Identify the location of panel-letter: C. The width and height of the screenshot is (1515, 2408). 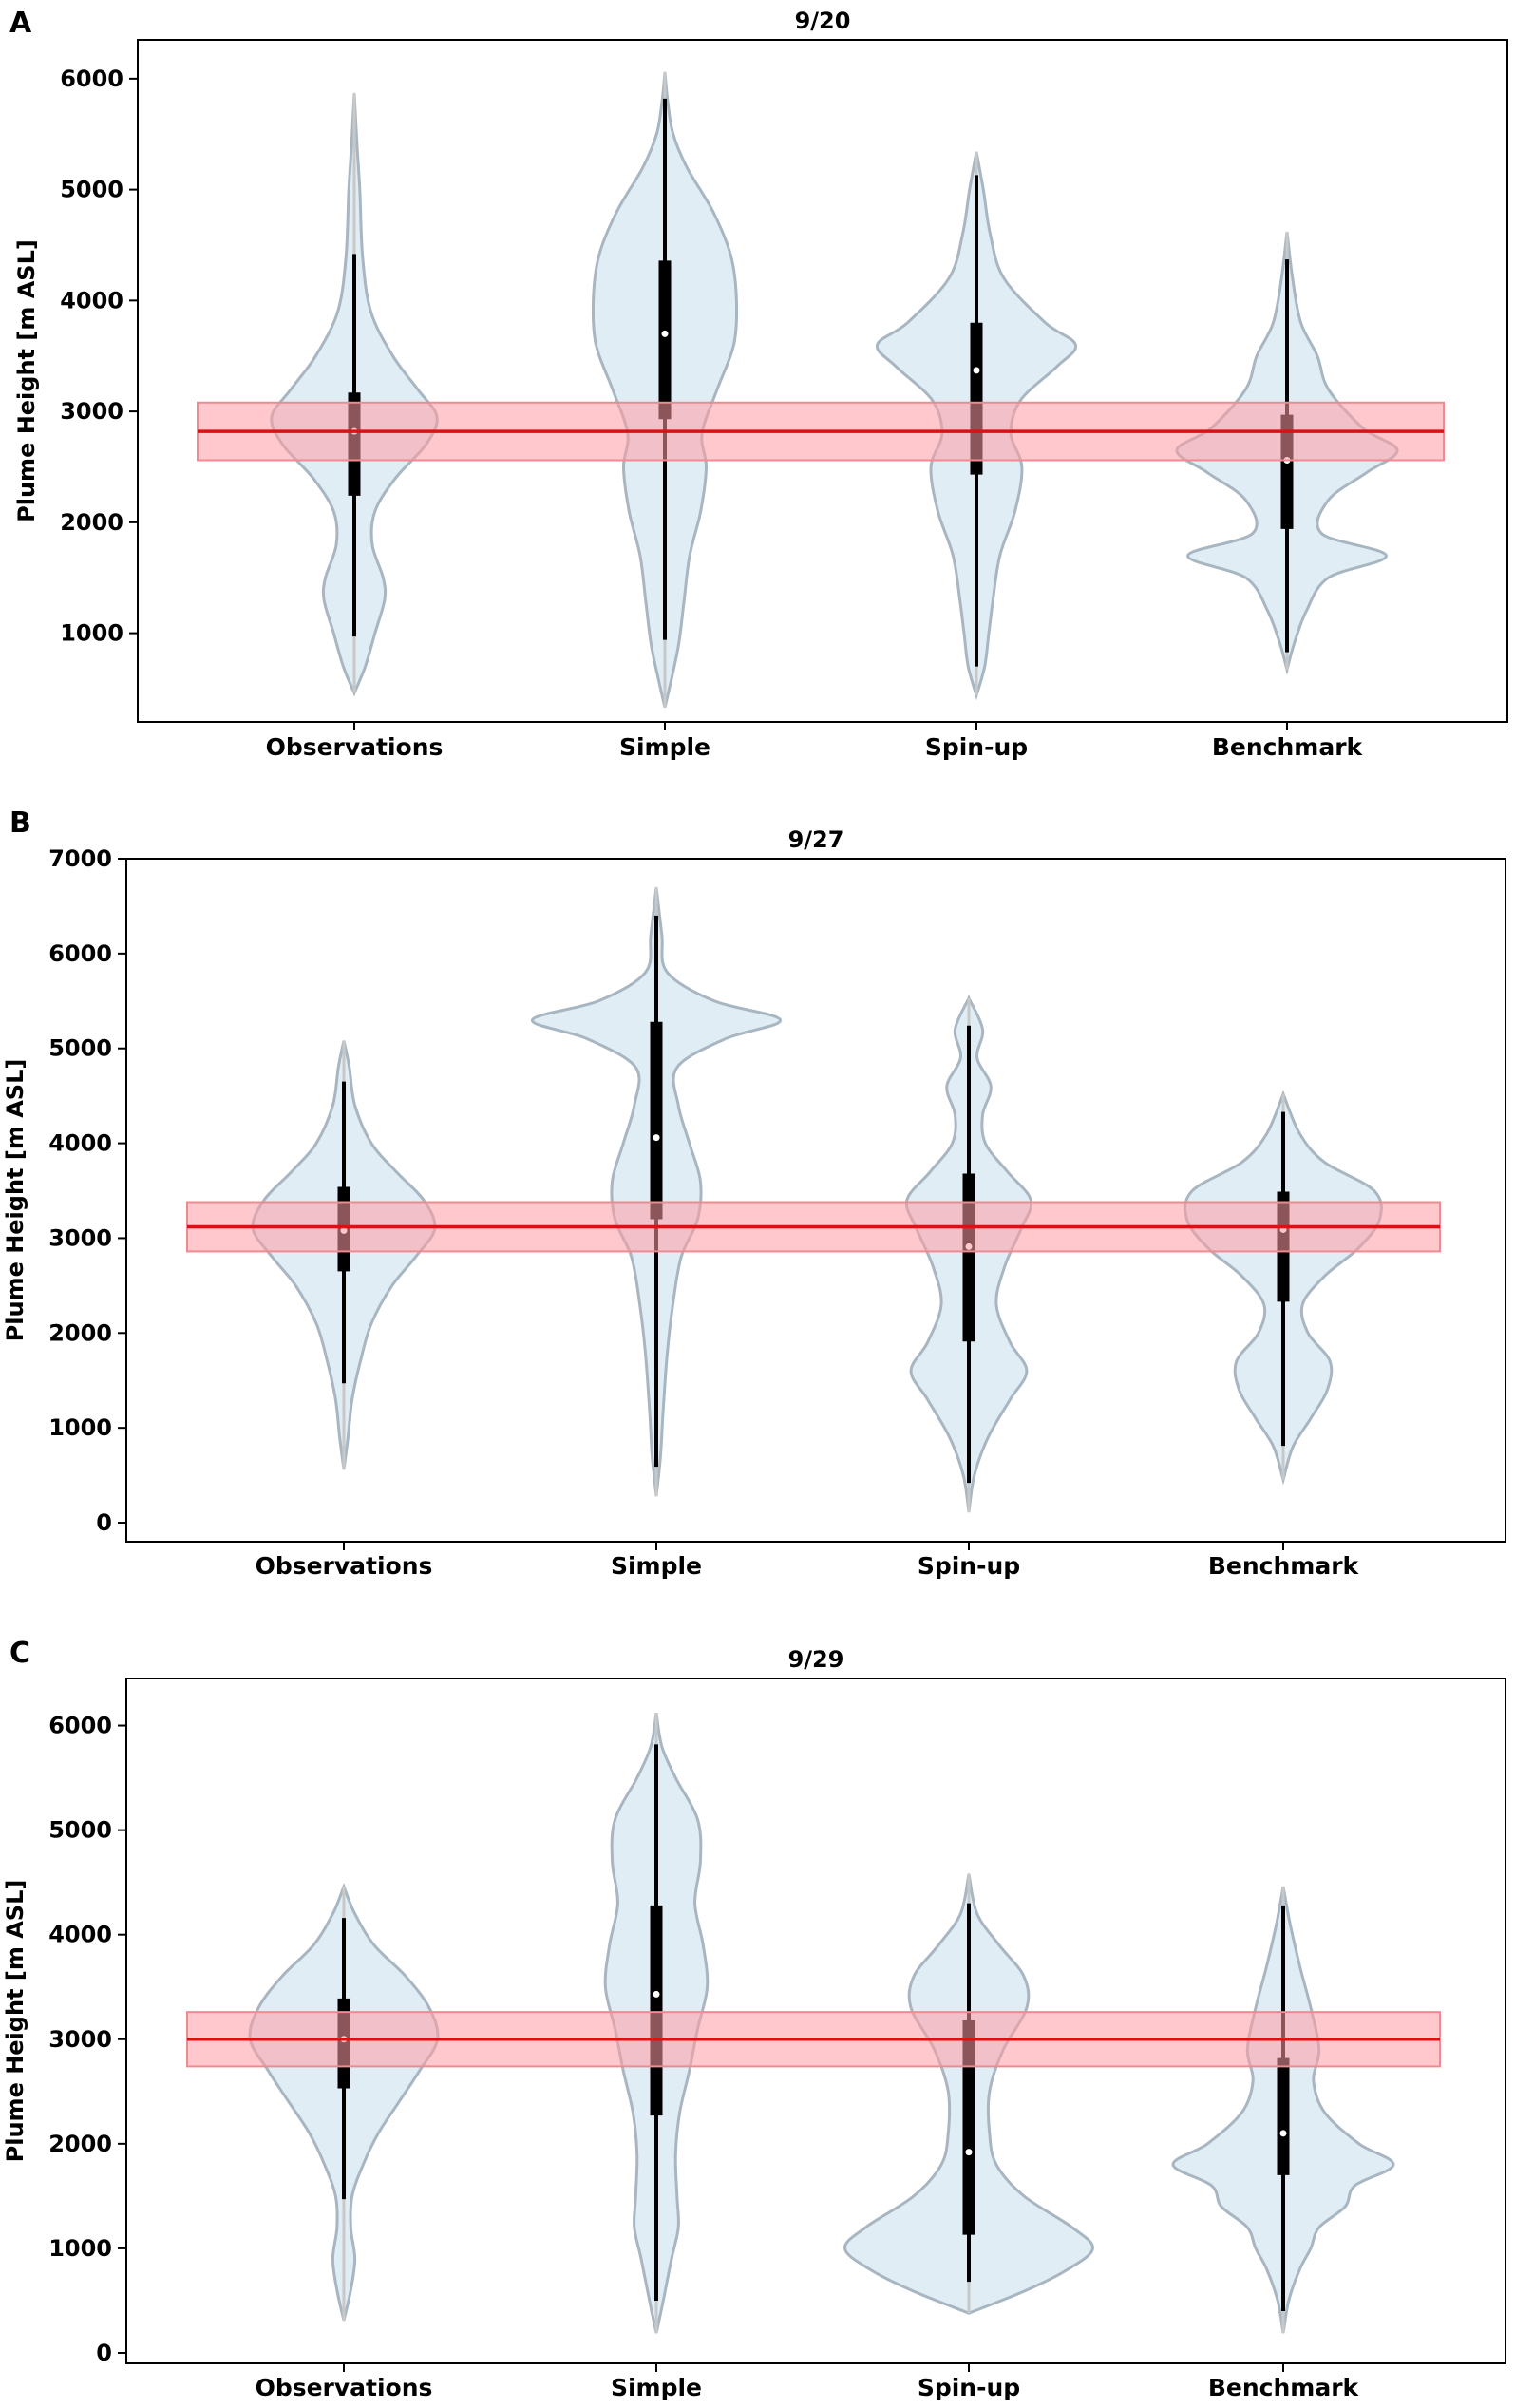
(19, 1654).